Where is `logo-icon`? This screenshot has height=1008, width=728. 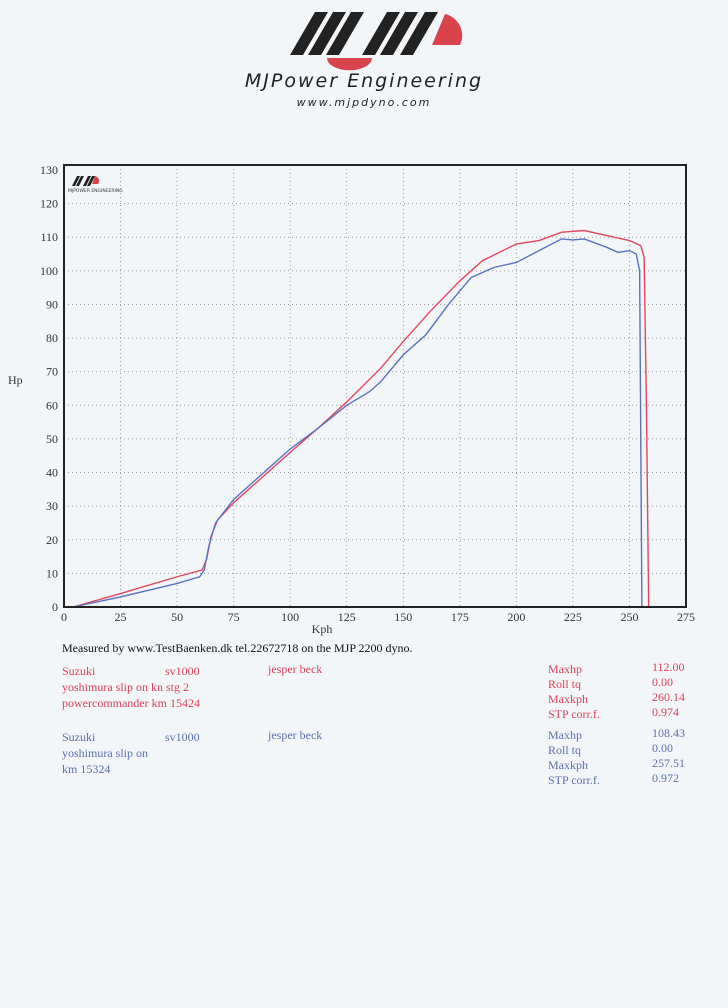
logo-icon is located at coordinates (376, 41).